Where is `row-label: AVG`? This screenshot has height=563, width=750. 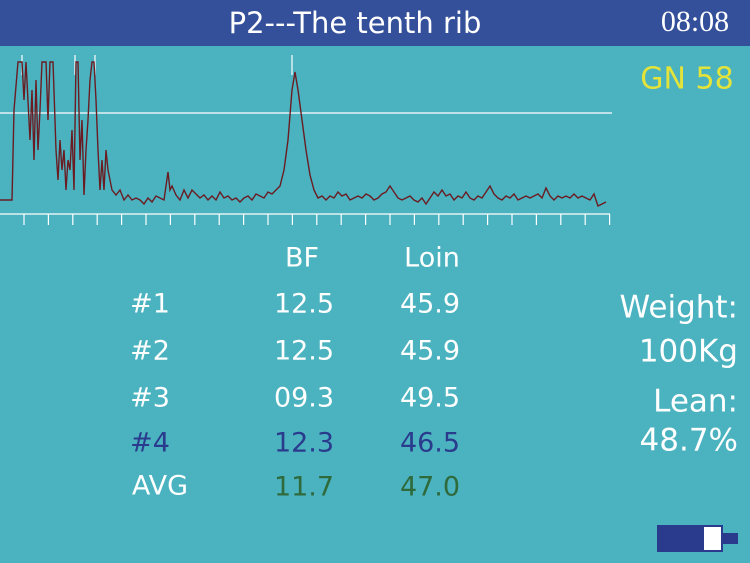 row-label: AVG is located at coordinates (160, 486).